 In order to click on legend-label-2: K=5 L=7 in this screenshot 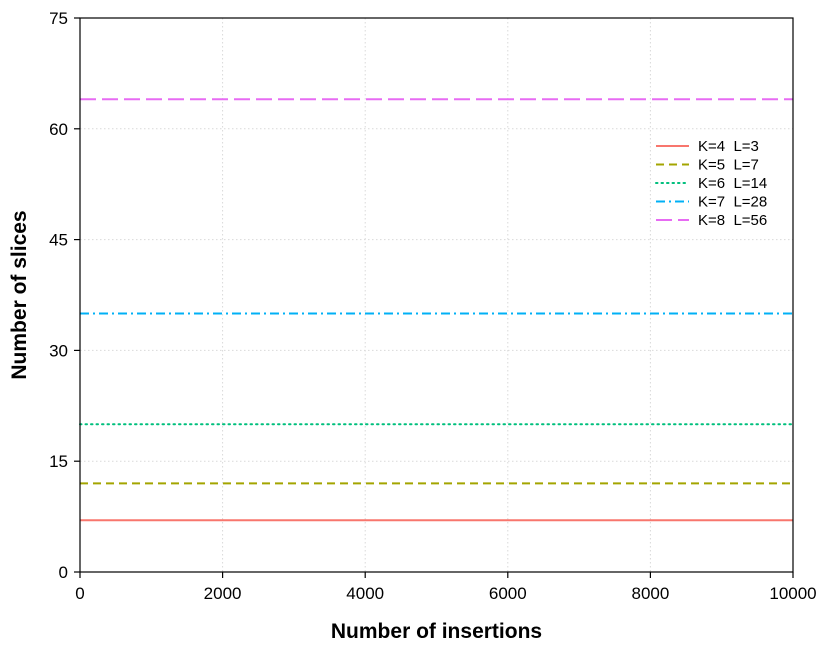, I will do `click(728, 165)`.